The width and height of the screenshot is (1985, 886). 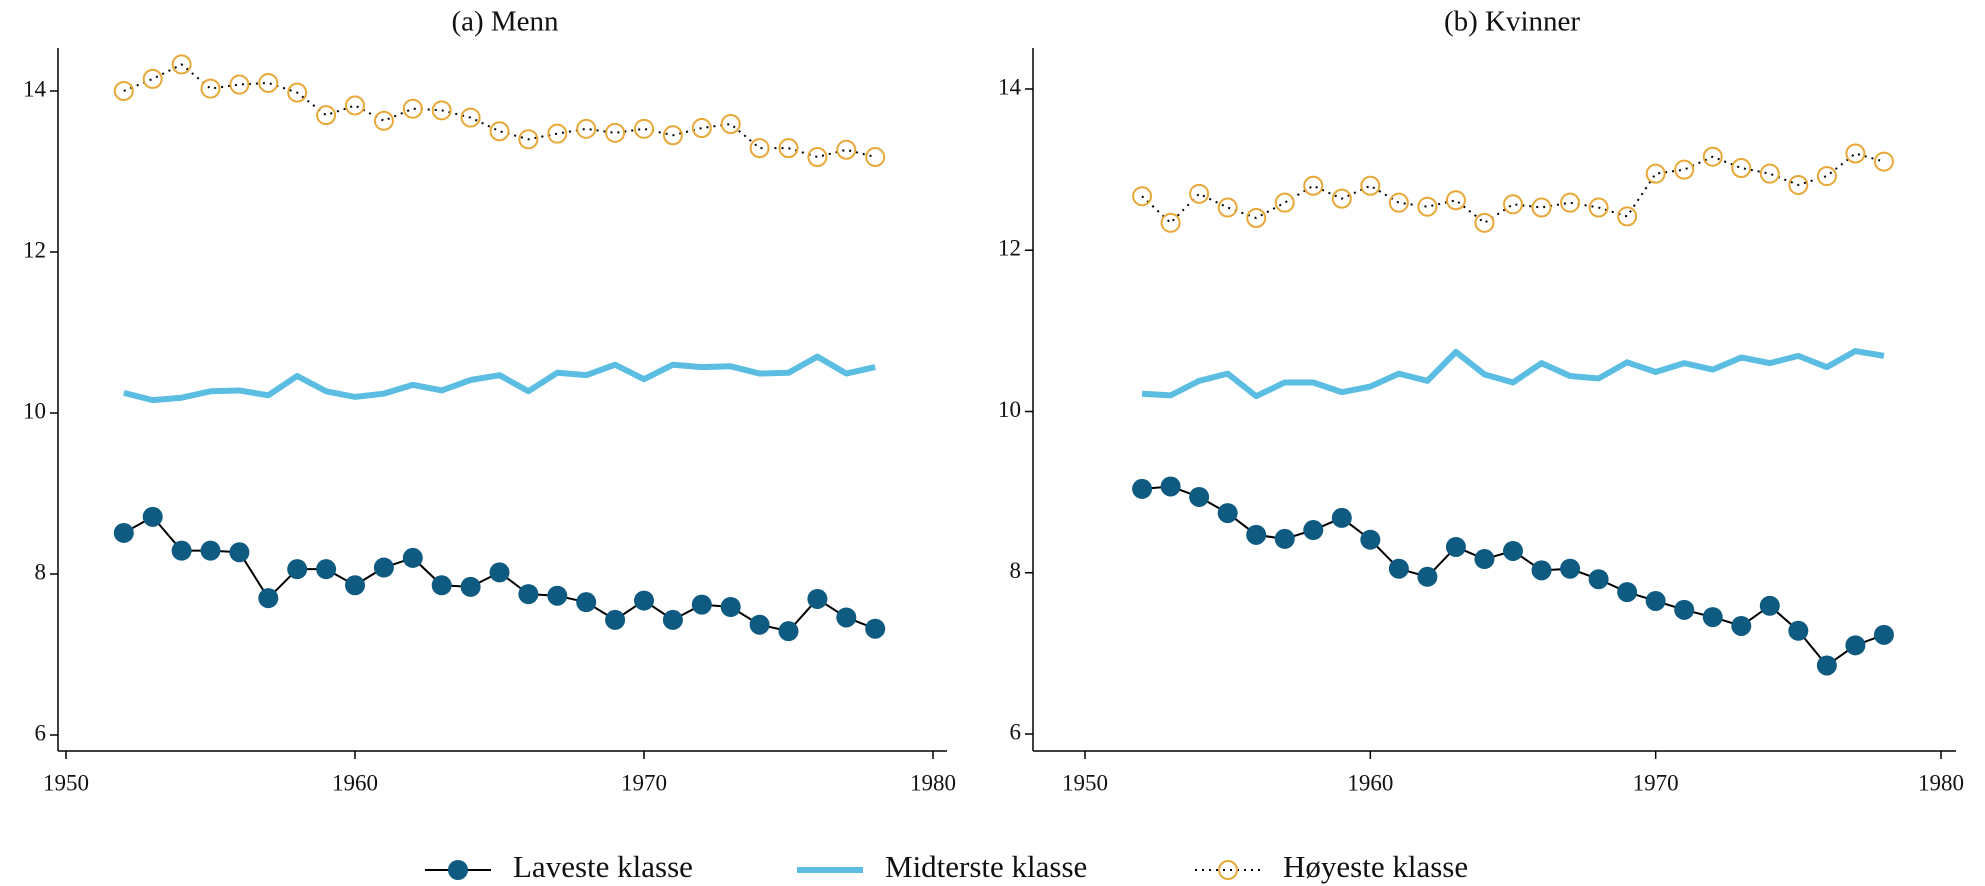 What do you see at coordinates (1656, 782) in the screenshot?
I see `x-tick-label: 1970` at bounding box center [1656, 782].